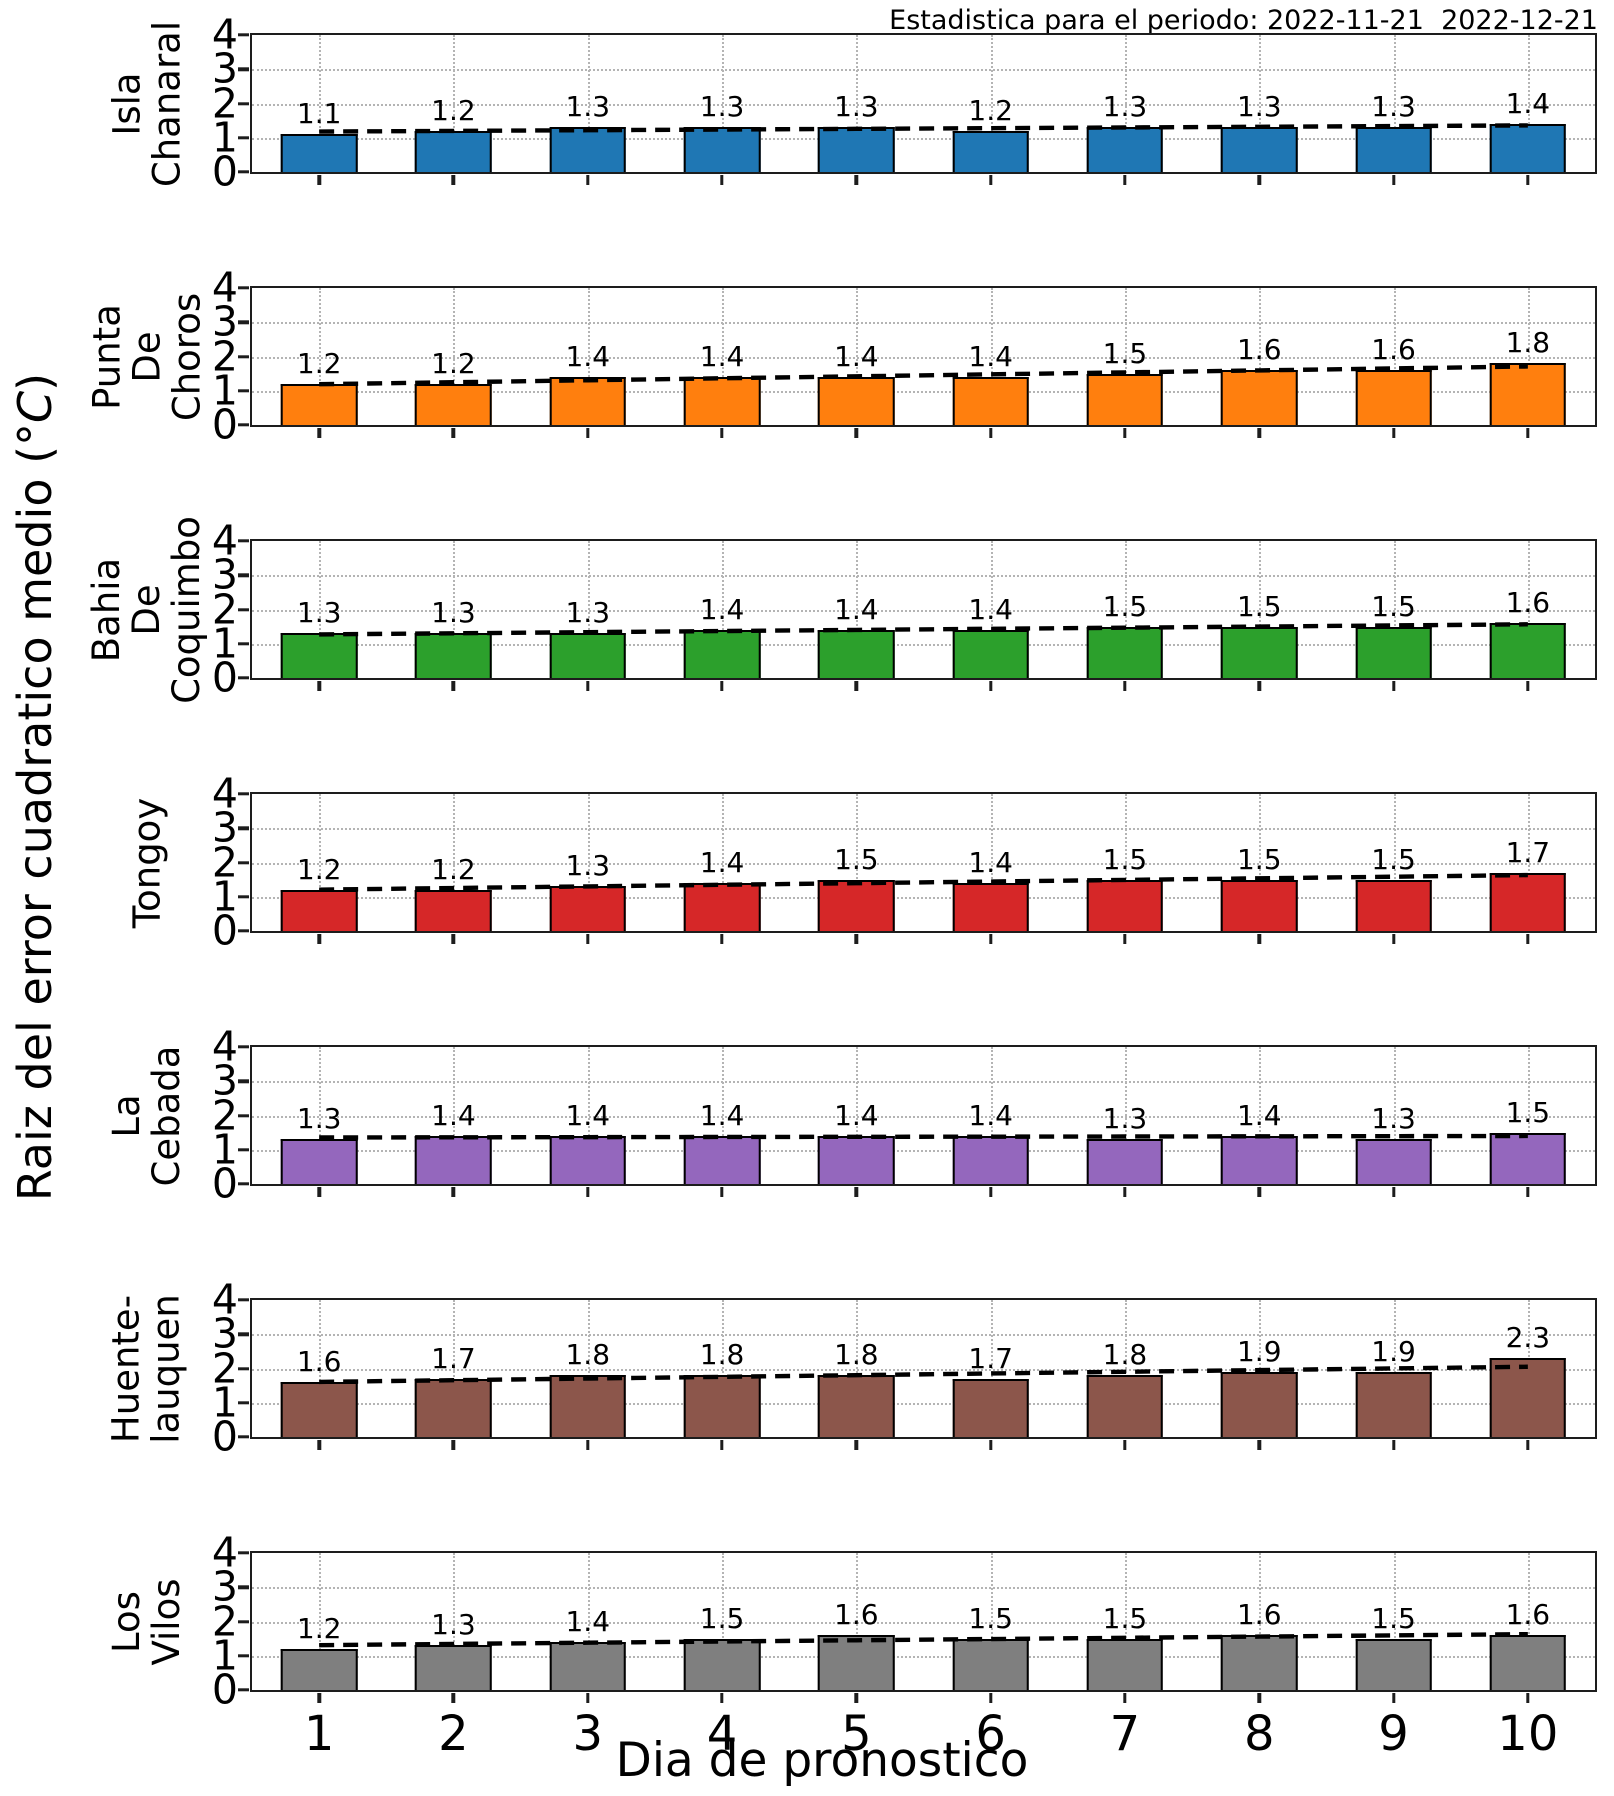  Describe the element at coordinates (722, 1355) in the screenshot. I see `bar-value-label: 1.8` at that location.